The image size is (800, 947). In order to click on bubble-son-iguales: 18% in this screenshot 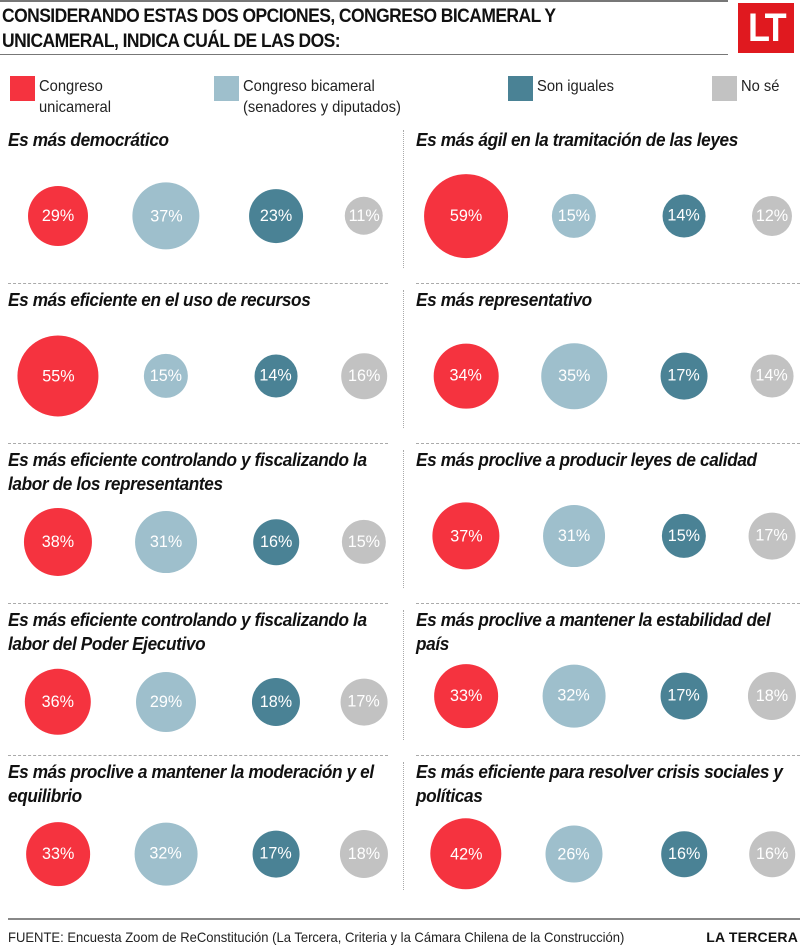, I will do `click(276, 702)`.